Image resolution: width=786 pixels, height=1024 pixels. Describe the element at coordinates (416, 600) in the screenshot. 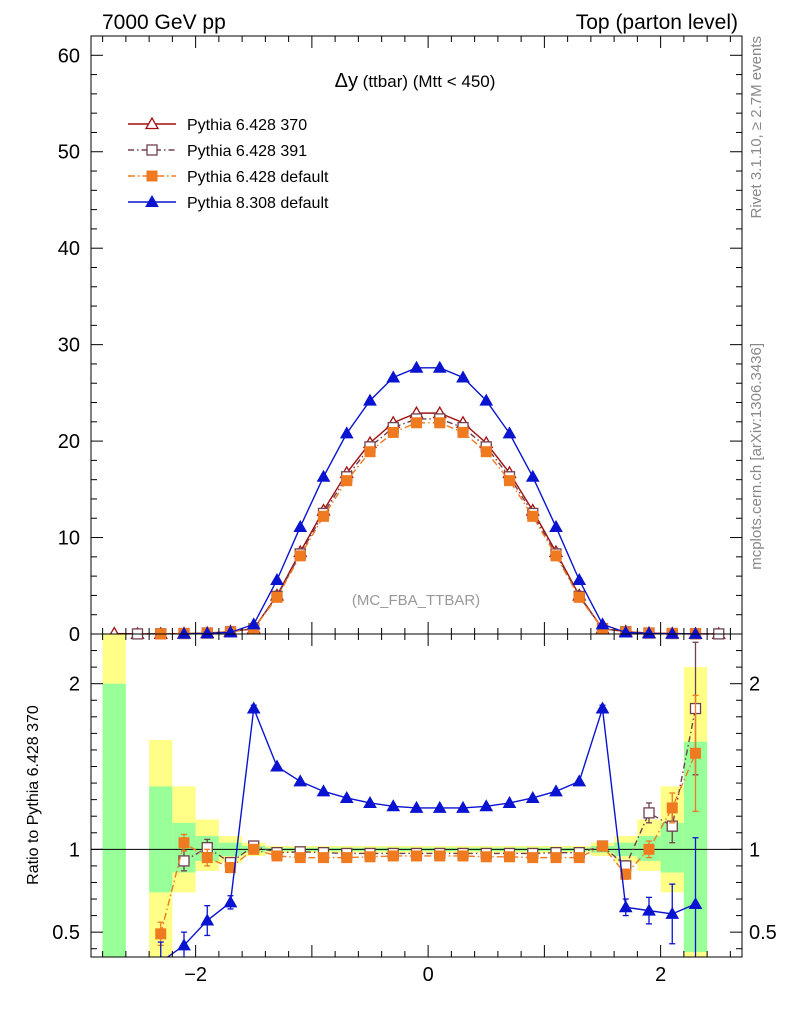

I see `analysis-annotation: (MC_FBA_TTBAR)` at that location.